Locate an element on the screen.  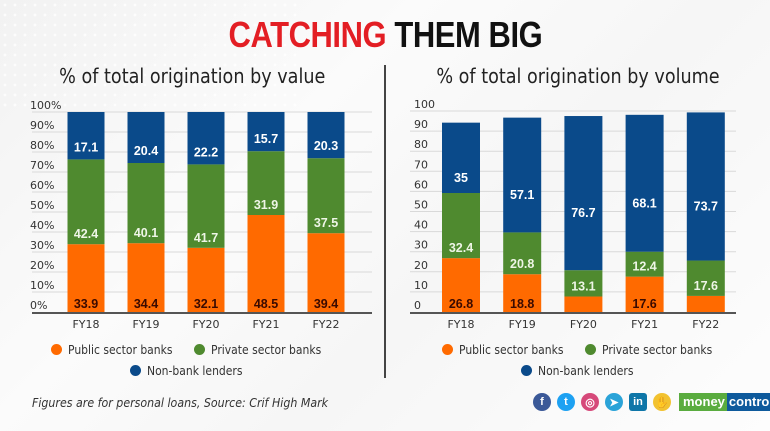
data-label-nonbank: 57.1 is located at coordinates (522, 195).